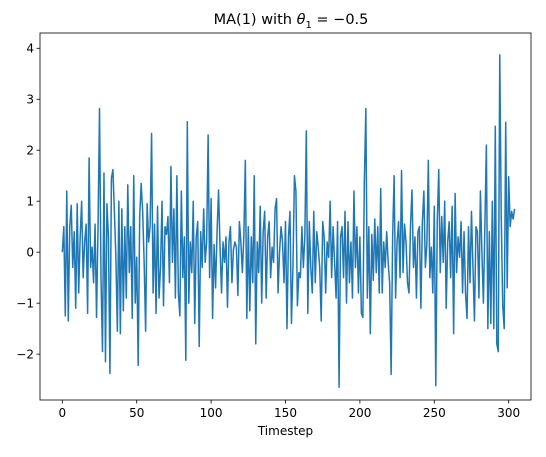 Image resolution: width=546 pixels, height=457 pixels. What do you see at coordinates (25, 303) in the screenshot?
I see `y-tick-label: −1` at bounding box center [25, 303].